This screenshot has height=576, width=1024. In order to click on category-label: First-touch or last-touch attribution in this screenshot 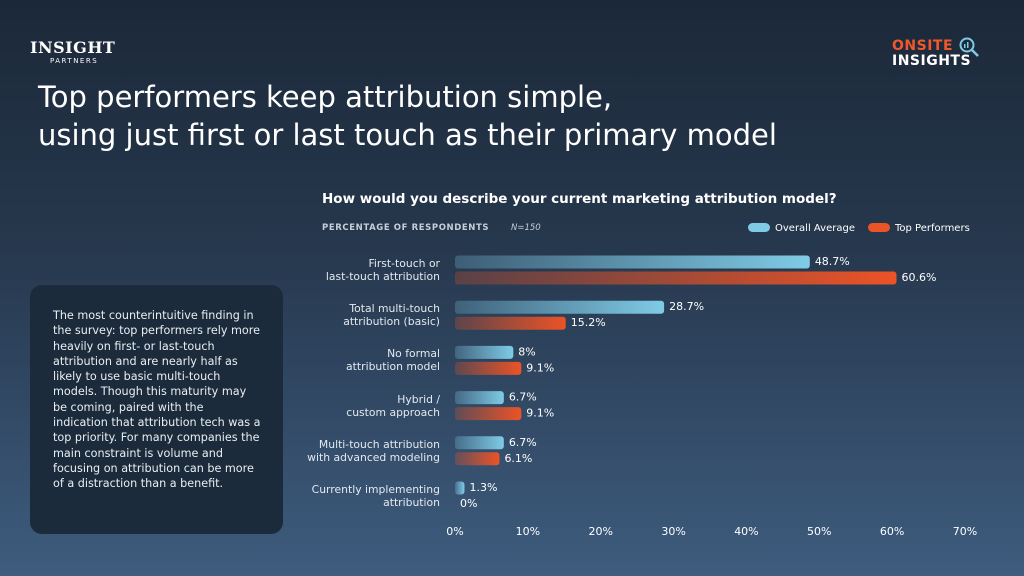, I will do `click(382, 270)`.